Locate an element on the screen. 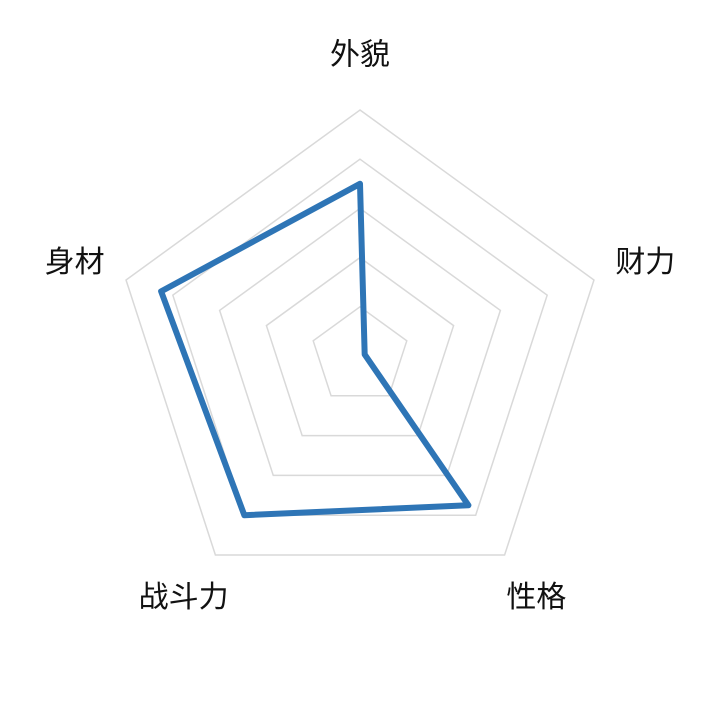 This screenshot has height=704, width=720. axis-label: 外貌 is located at coordinates (360, 55).